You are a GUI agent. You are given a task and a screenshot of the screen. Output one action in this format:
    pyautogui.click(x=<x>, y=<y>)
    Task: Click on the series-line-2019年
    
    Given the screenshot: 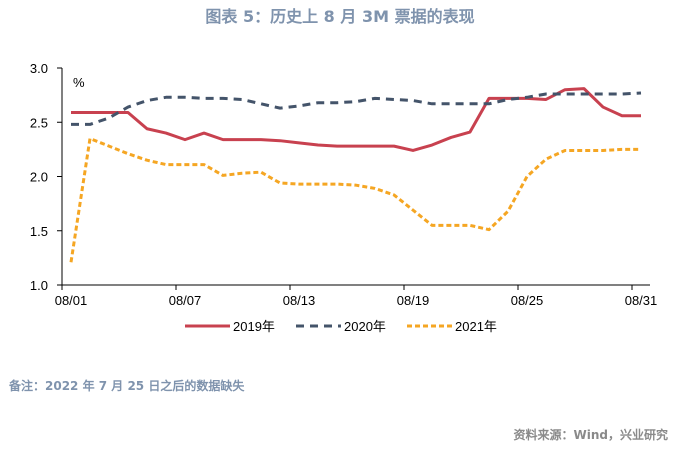 What is the action you would take?
    pyautogui.click(x=356, y=119)
    